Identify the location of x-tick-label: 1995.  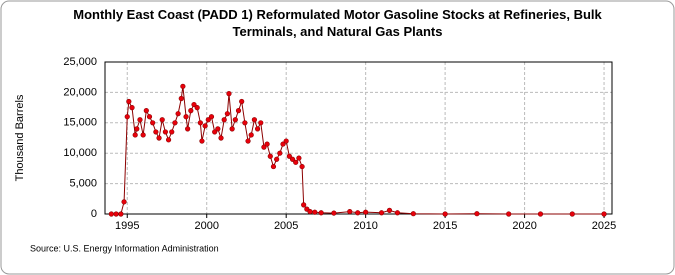
(127, 226).